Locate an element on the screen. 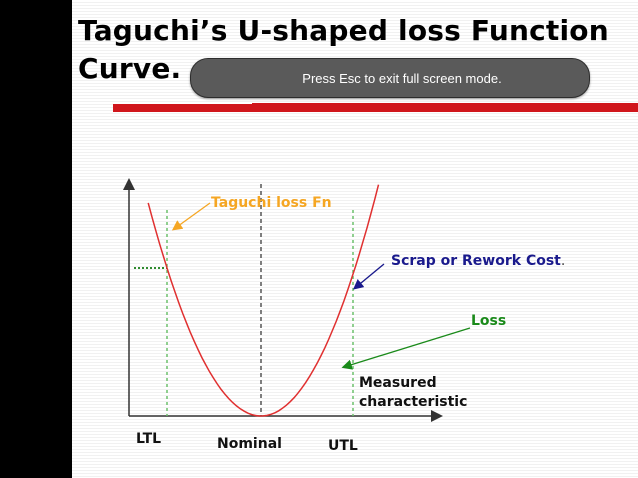  scrap-rework-period: . is located at coordinates (563, 261).